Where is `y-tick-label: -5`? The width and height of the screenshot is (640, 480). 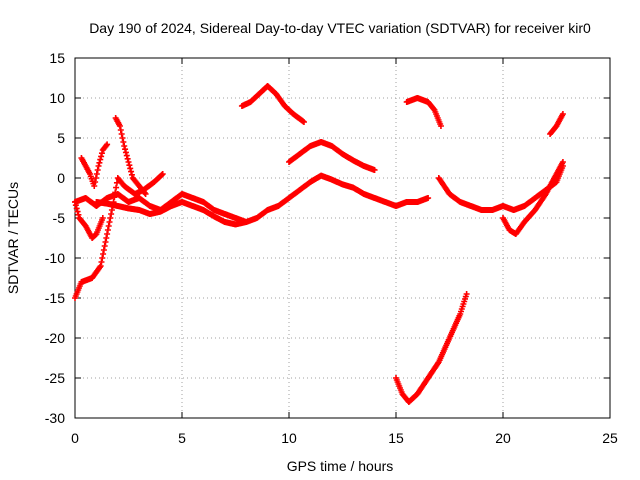
y-tick-label: -5 is located at coordinates (59, 218).